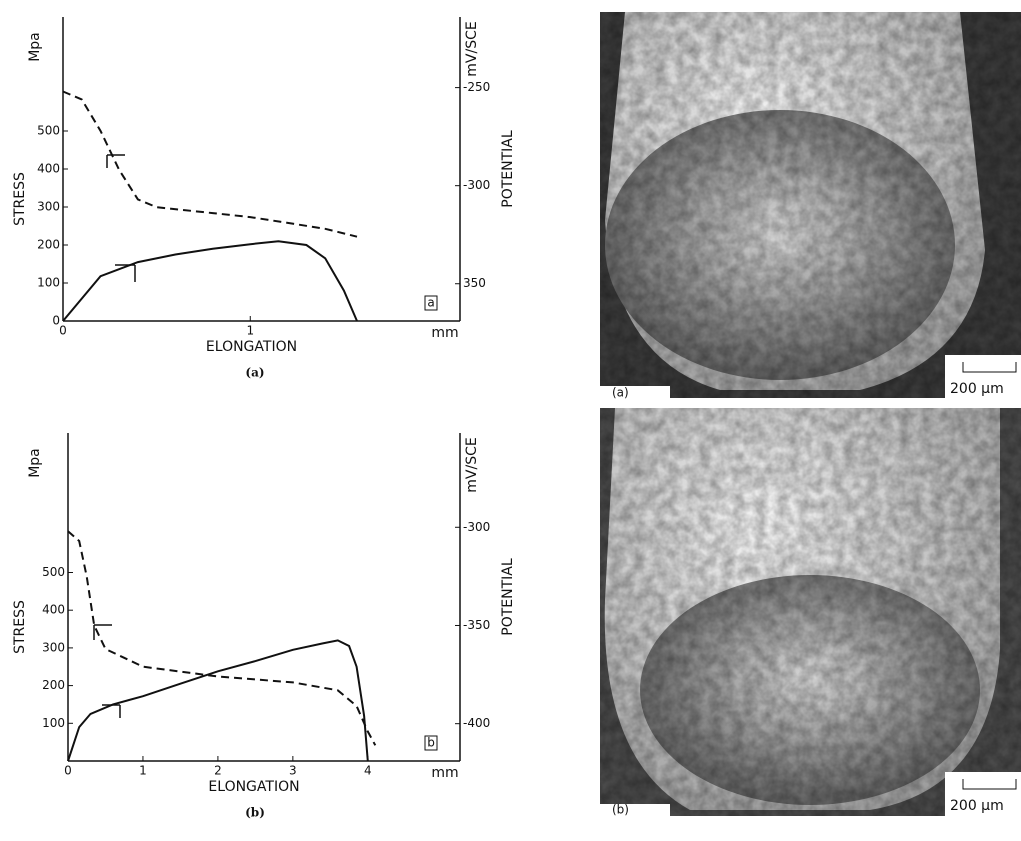 The image size is (1021, 841). I want to click on x-tick-label: 3, so click(293, 771).